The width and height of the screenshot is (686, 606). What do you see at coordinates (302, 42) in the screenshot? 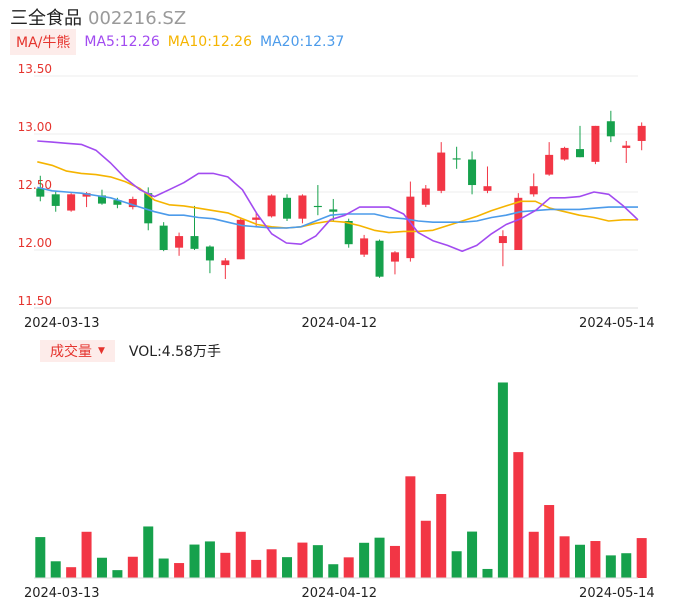
I see `ma20-legend: MA20:12.37` at bounding box center [302, 42].